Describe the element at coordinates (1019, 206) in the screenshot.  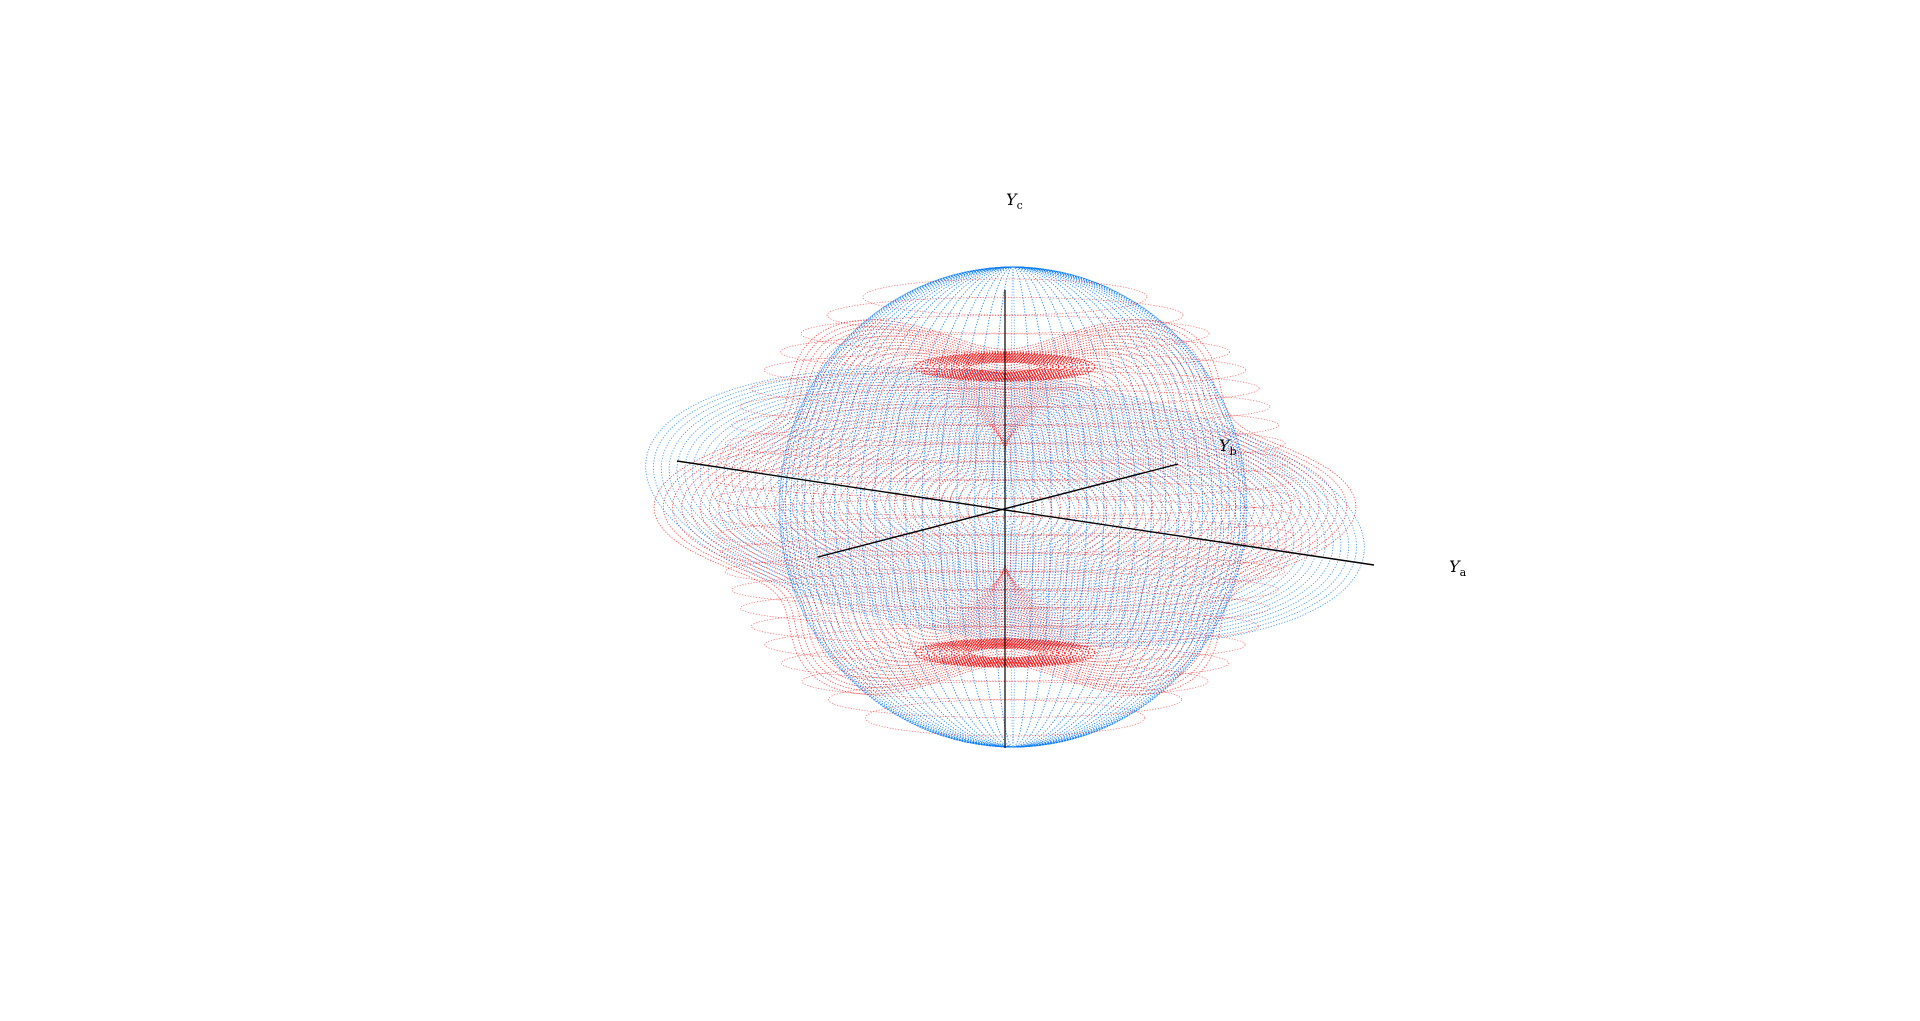
I see `axis-subscript: c` at that location.